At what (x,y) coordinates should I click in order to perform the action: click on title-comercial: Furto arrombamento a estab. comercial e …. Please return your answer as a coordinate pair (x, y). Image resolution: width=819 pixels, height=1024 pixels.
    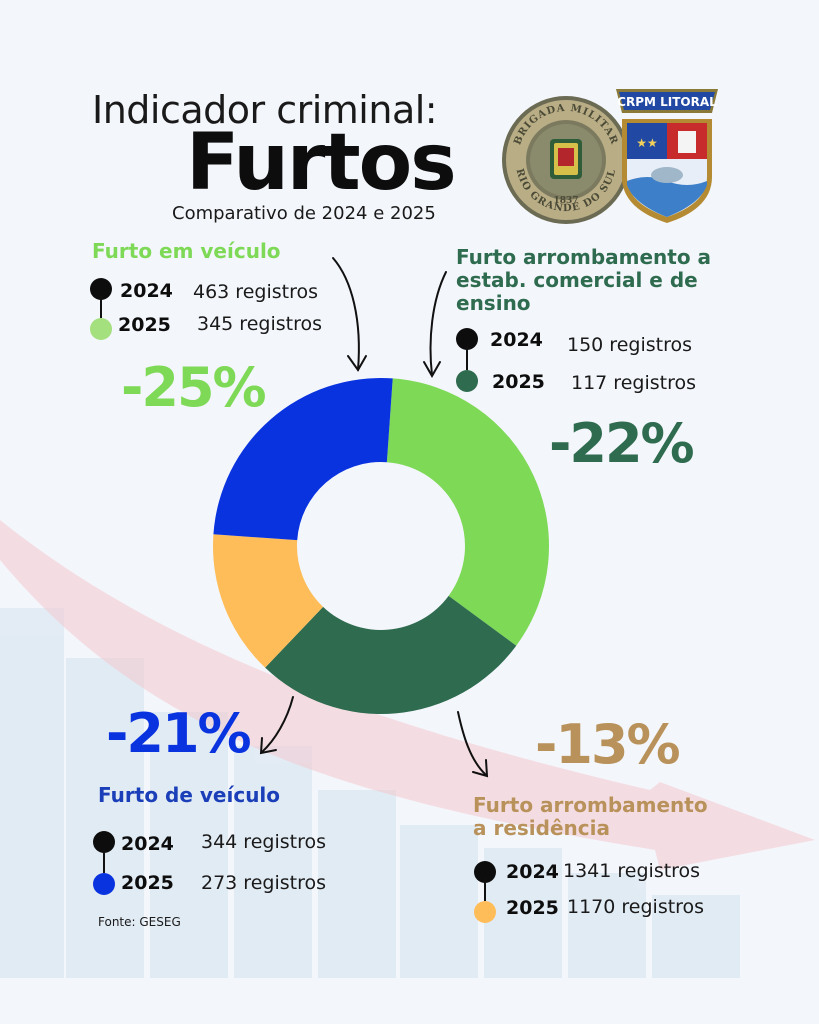
    Looking at the image, I should click on (583, 280).